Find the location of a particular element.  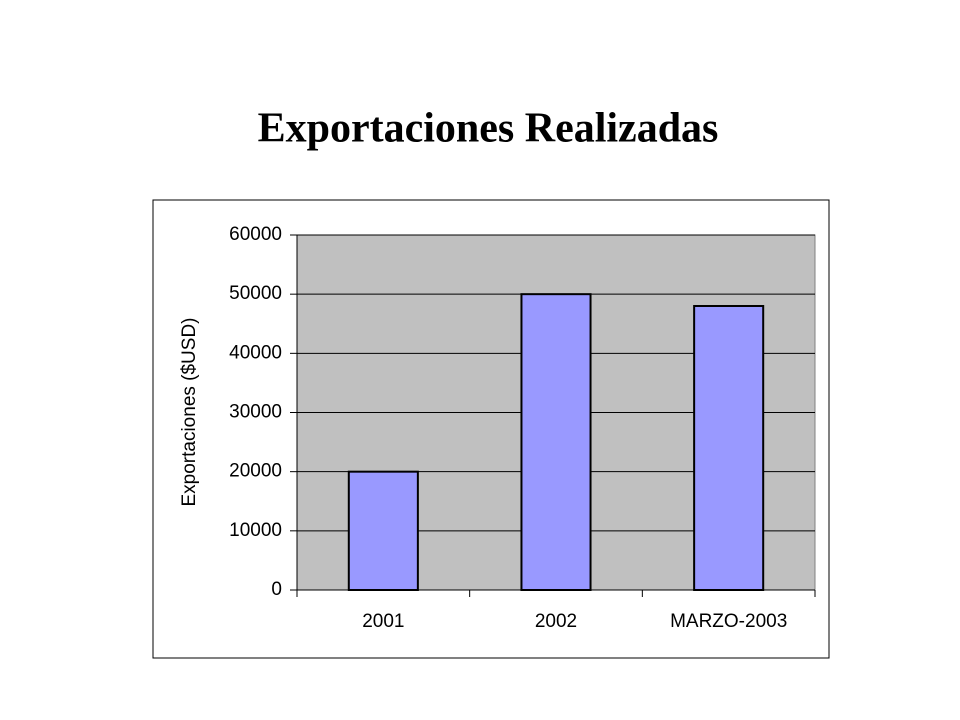

y-tick-label: 40000 is located at coordinates (255, 352).